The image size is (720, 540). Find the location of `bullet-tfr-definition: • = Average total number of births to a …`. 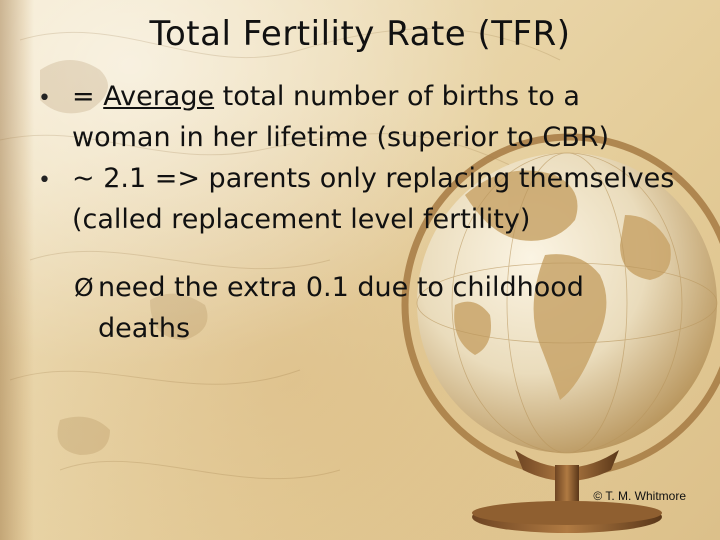

bullet-tfr-definition: • = Average total number of births to a … is located at coordinates (358, 117).